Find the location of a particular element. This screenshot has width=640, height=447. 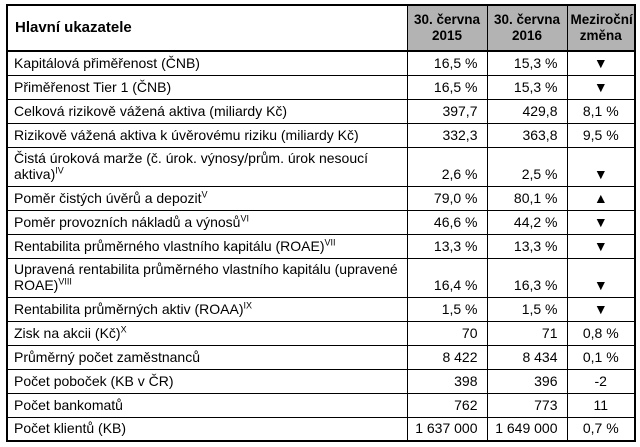

footnote-ref: IV is located at coordinates (59, 169).